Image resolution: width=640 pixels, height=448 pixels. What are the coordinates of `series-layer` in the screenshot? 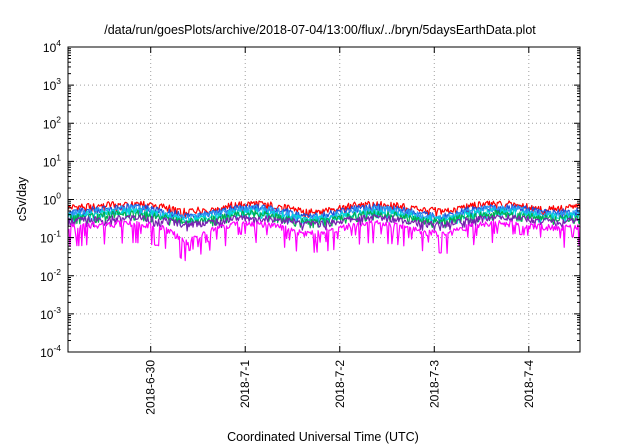 It's located at (324, 231).